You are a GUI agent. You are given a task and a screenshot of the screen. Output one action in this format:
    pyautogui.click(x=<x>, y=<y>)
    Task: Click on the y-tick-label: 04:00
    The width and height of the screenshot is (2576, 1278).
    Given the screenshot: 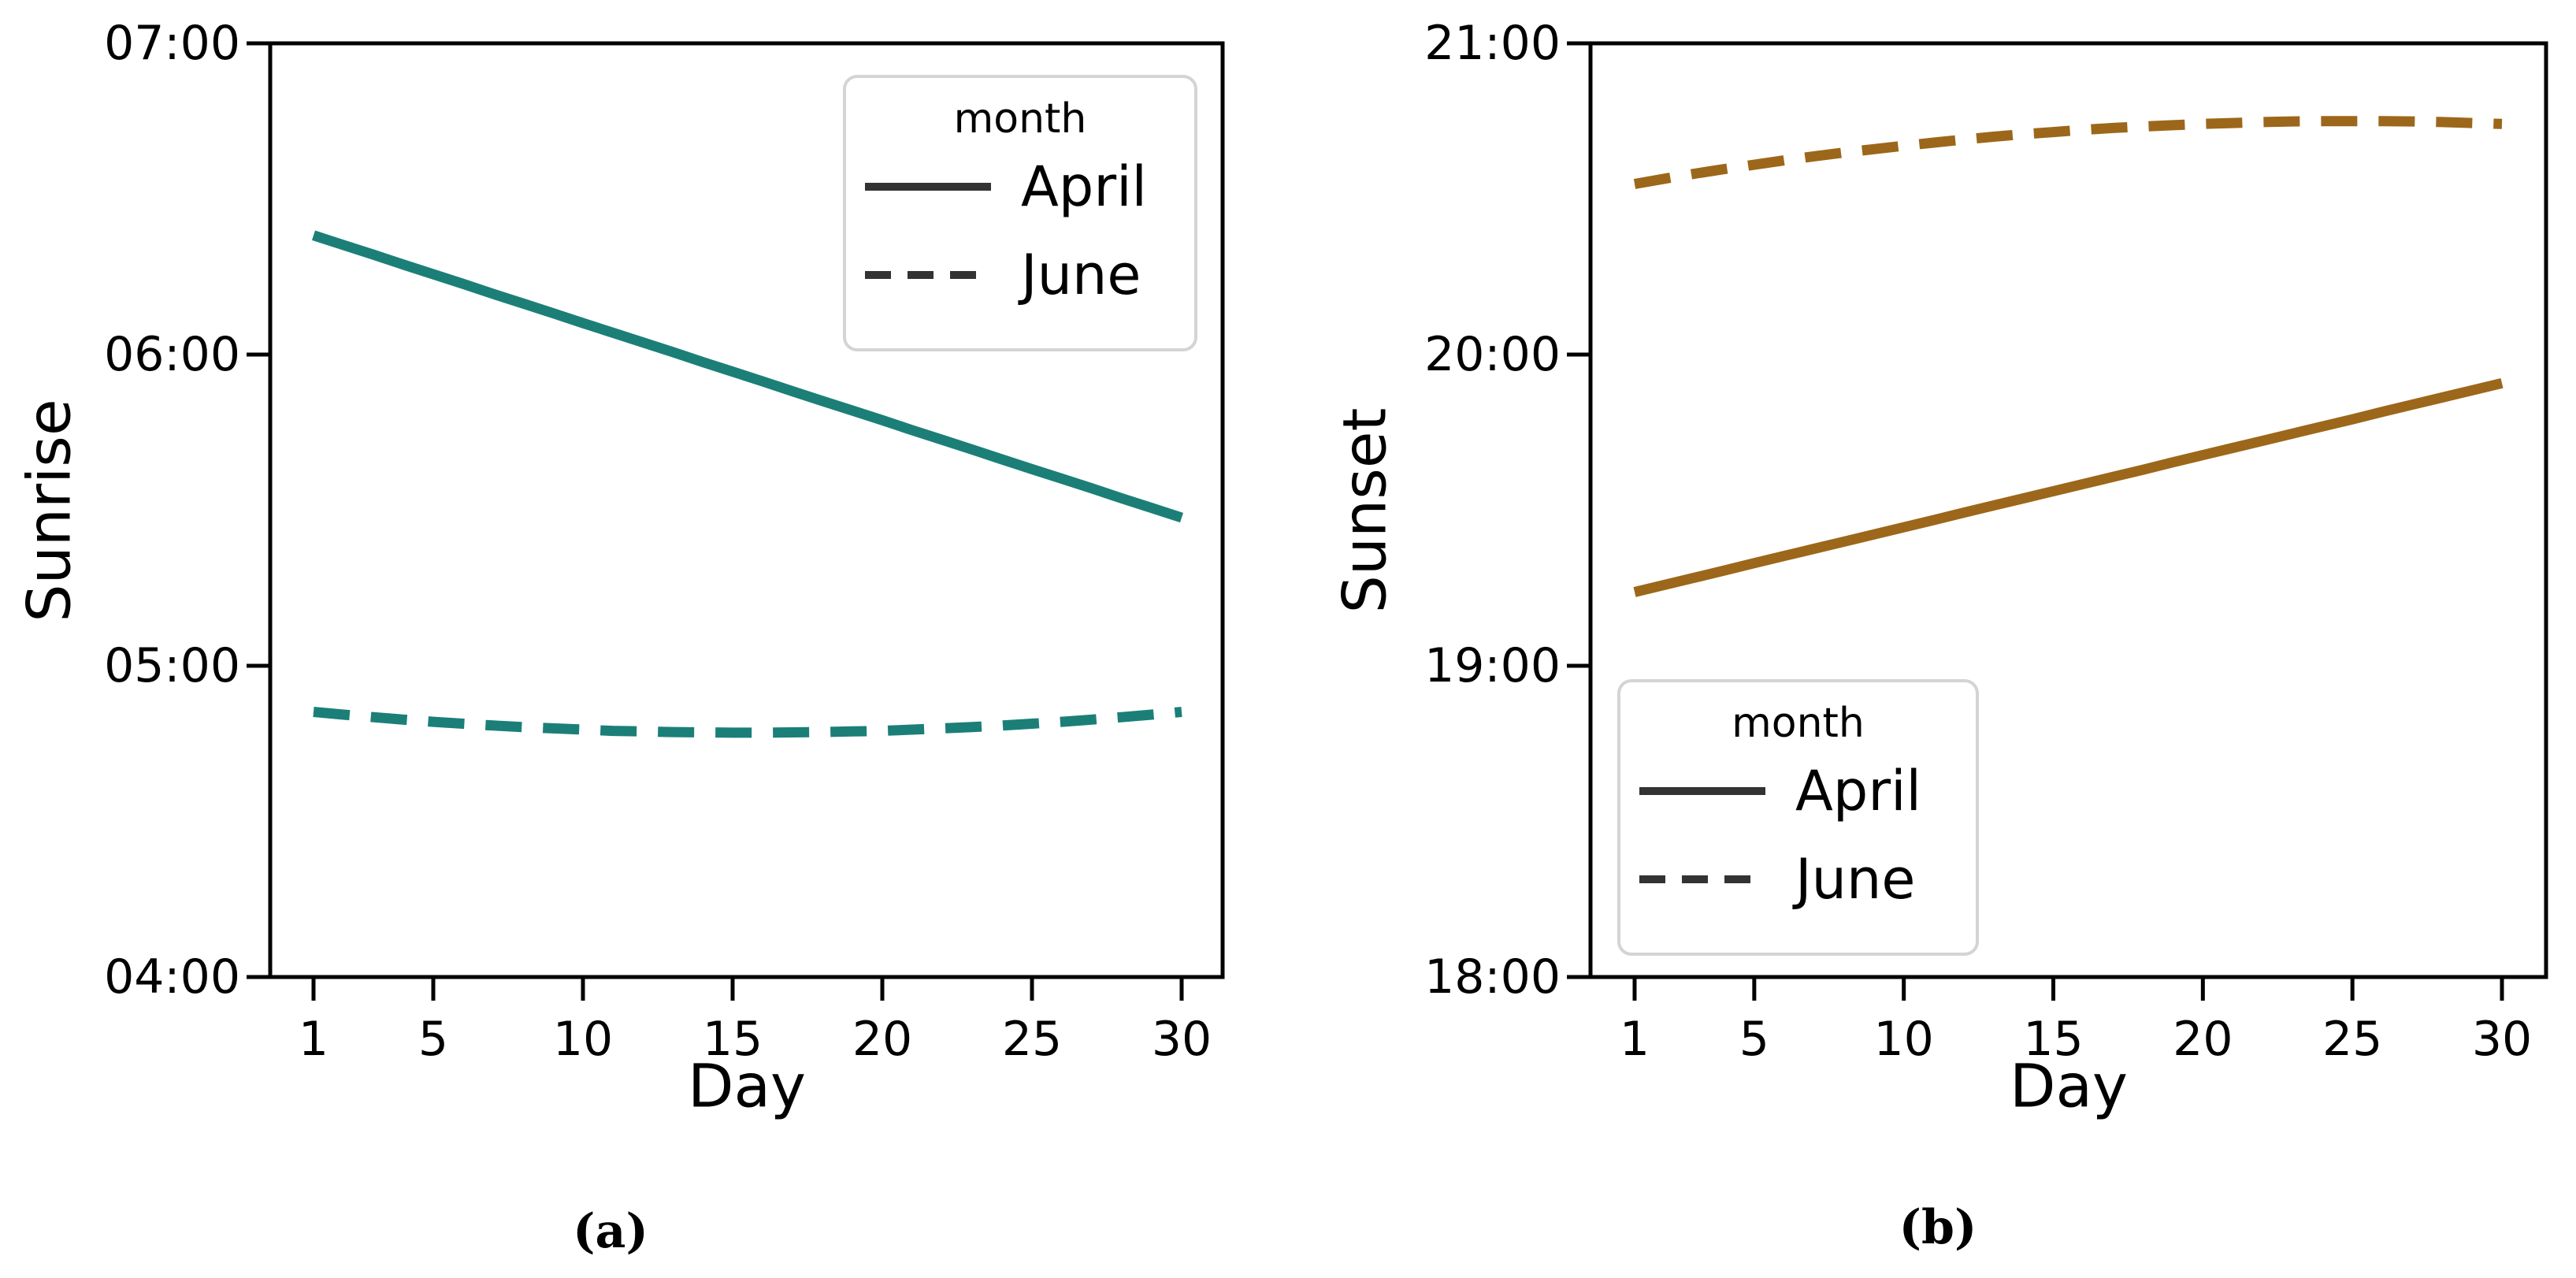 What is the action you would take?
    pyautogui.click(x=172, y=977)
    